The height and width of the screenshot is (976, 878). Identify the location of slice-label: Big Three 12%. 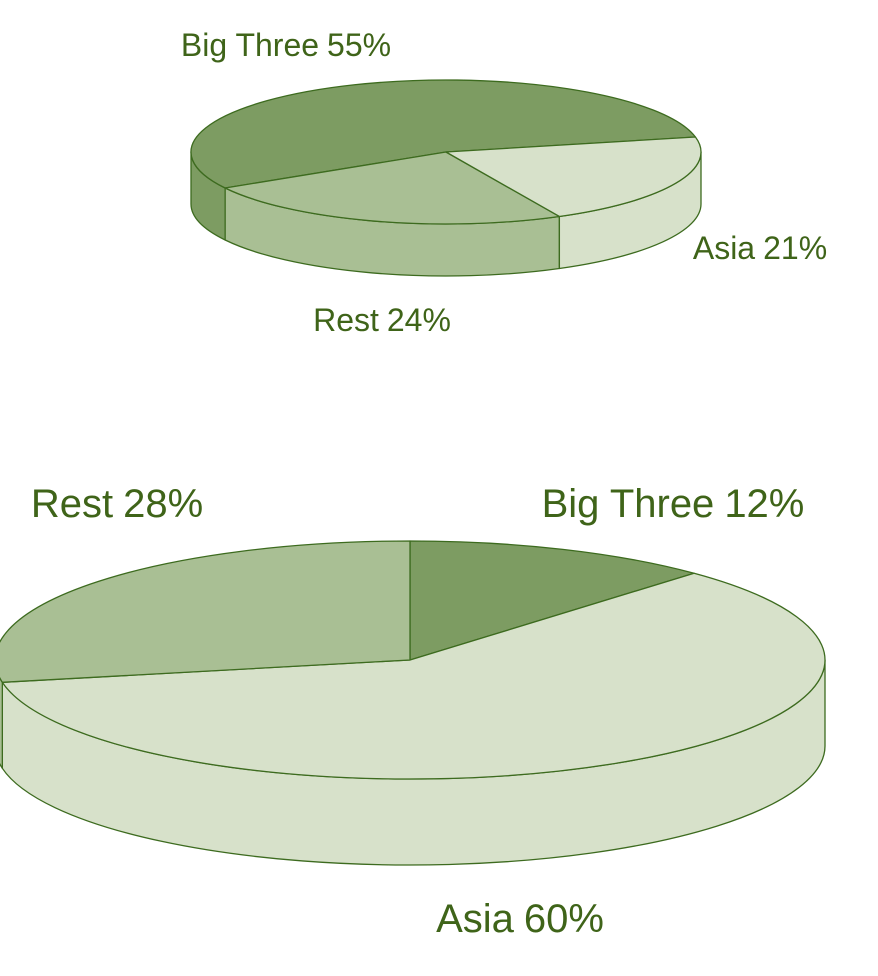
(673, 504).